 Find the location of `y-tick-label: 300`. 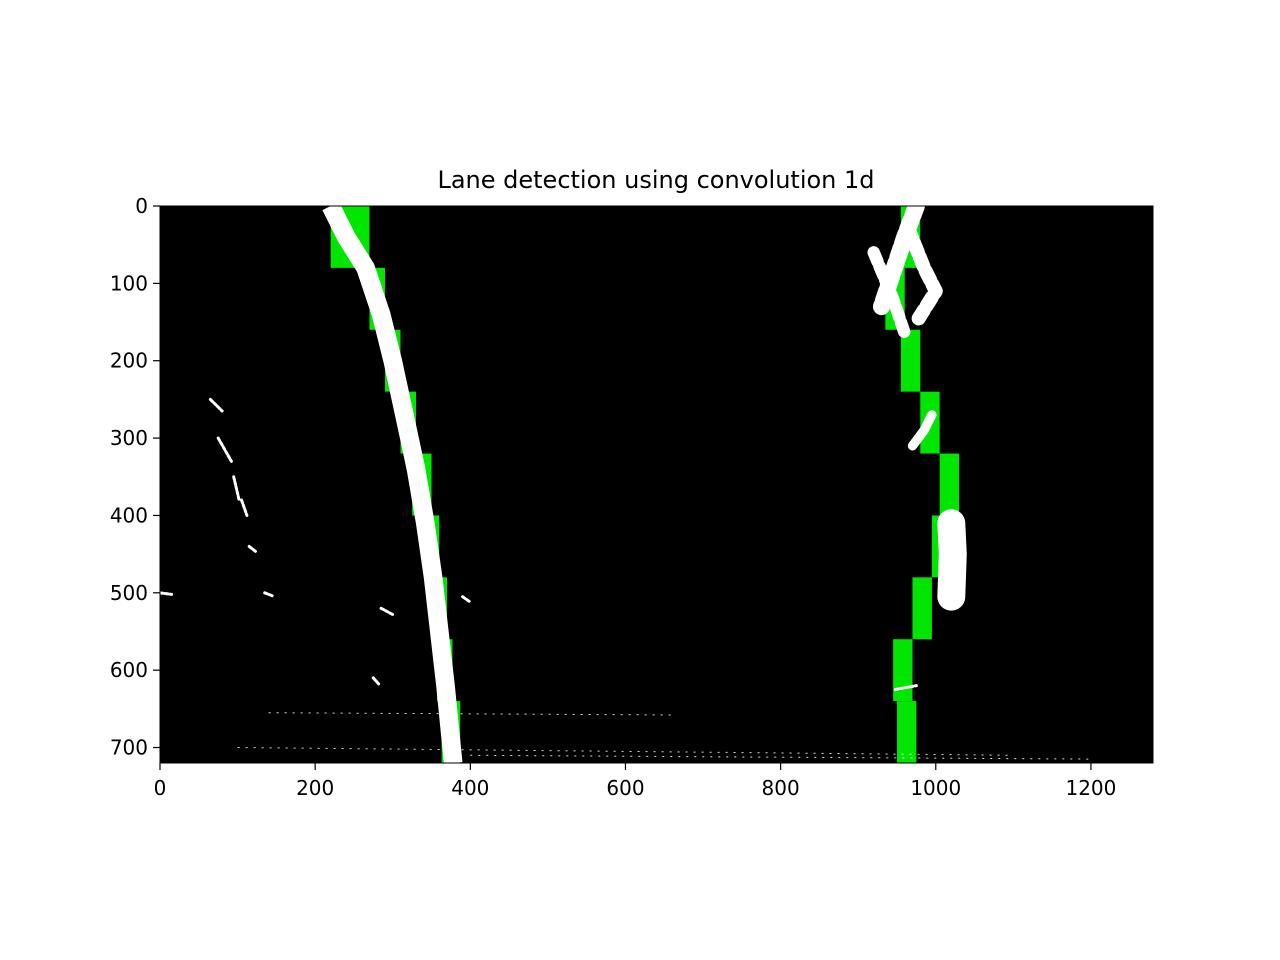

y-tick-label: 300 is located at coordinates (129, 438).